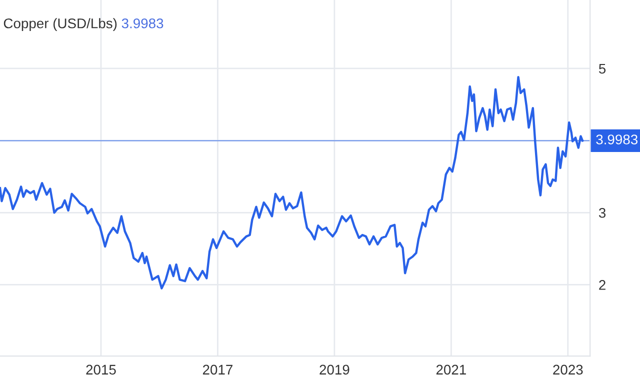  I want to click on x-tick-label: 2017, so click(217, 369).